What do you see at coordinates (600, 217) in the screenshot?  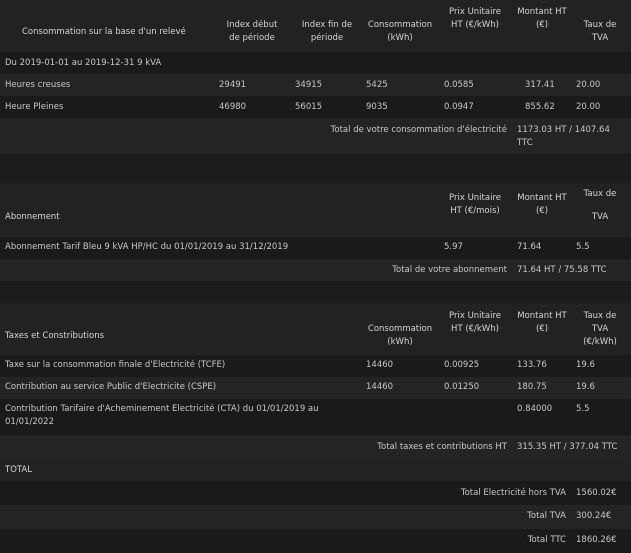 I see `header-taux-tva-line2: TVA` at bounding box center [600, 217].